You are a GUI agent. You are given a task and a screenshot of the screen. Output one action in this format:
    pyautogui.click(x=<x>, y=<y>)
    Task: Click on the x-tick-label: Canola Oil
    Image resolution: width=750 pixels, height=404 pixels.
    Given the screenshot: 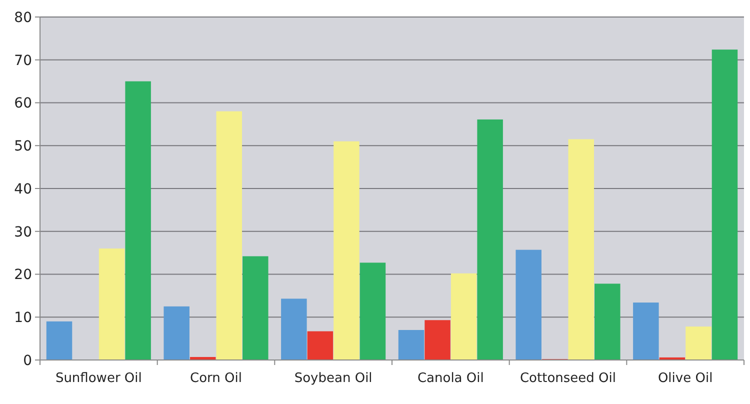 What is the action you would take?
    pyautogui.click(x=450, y=378)
    